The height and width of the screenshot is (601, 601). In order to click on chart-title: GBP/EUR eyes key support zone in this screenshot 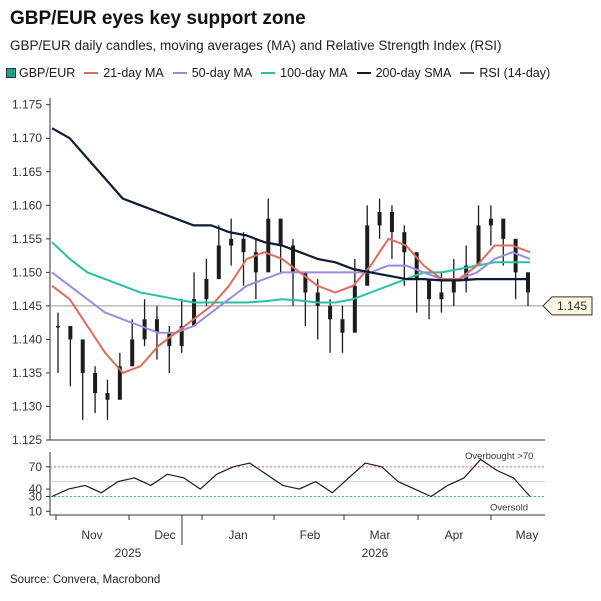, I will do `click(158, 18)`.